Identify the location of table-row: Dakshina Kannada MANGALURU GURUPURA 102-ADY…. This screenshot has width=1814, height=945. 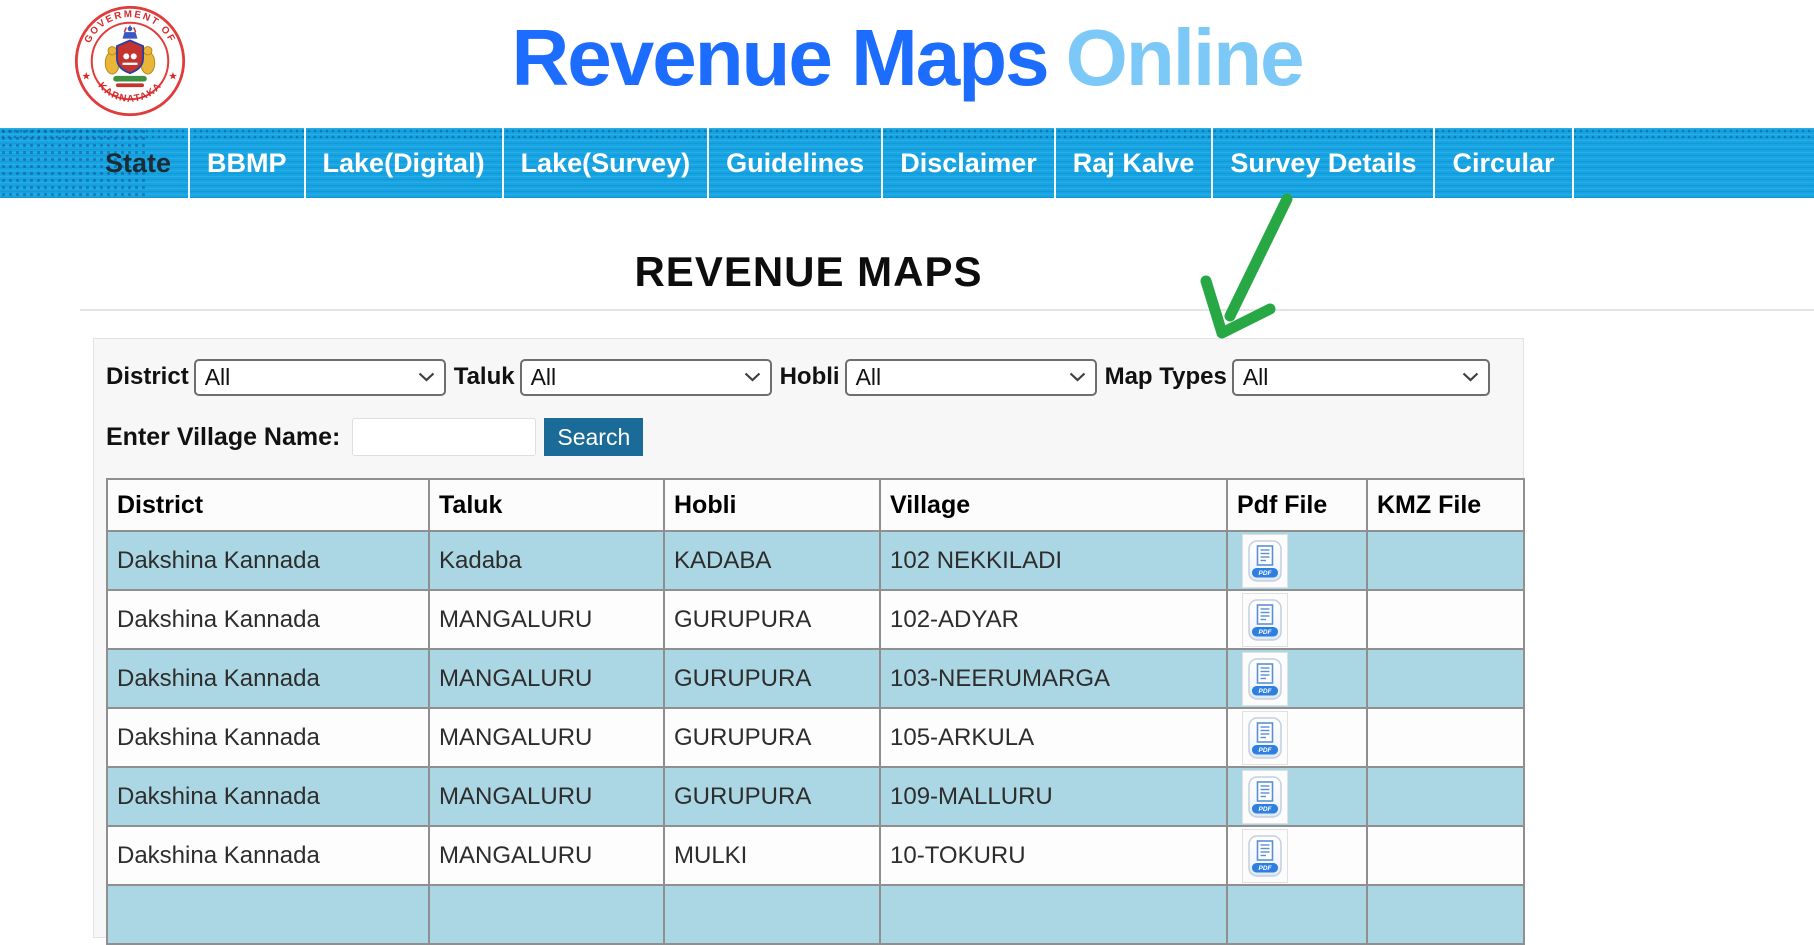
(815, 619).